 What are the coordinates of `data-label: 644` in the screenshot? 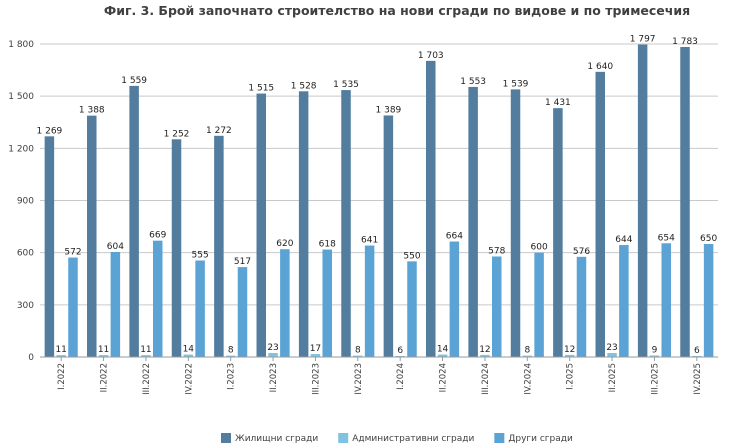 It's located at (623, 240).